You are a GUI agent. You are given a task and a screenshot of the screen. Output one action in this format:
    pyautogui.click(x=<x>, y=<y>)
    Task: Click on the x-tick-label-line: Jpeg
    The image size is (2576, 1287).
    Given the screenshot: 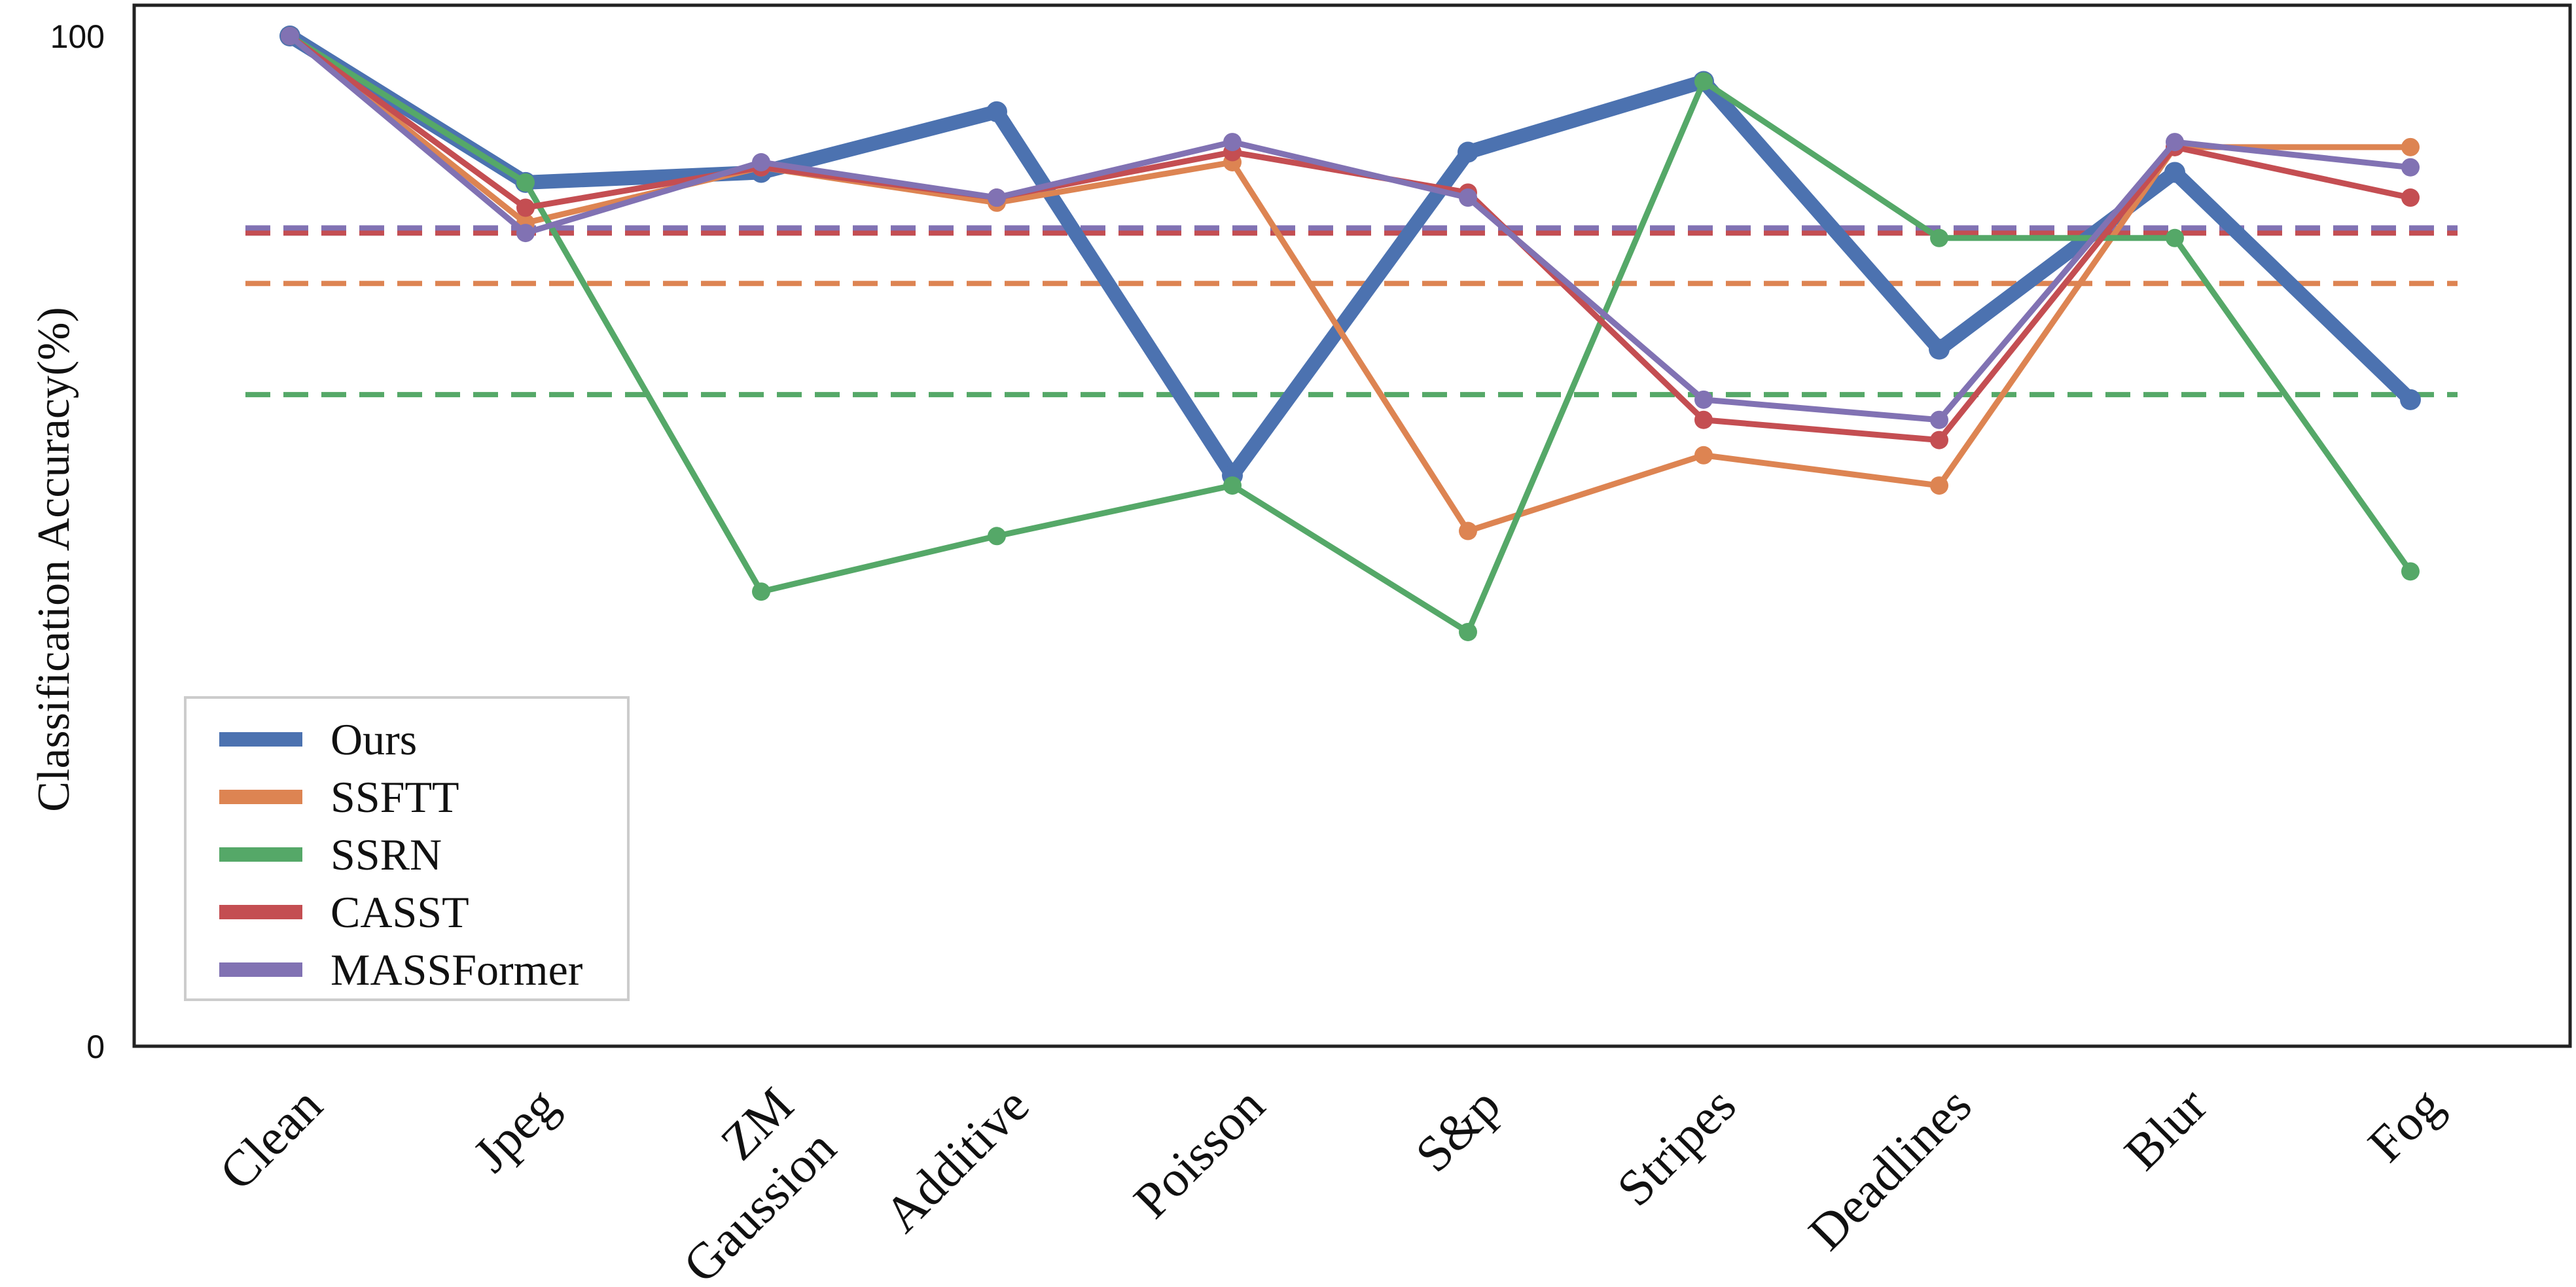 What is the action you would take?
    pyautogui.click(x=515, y=1130)
    